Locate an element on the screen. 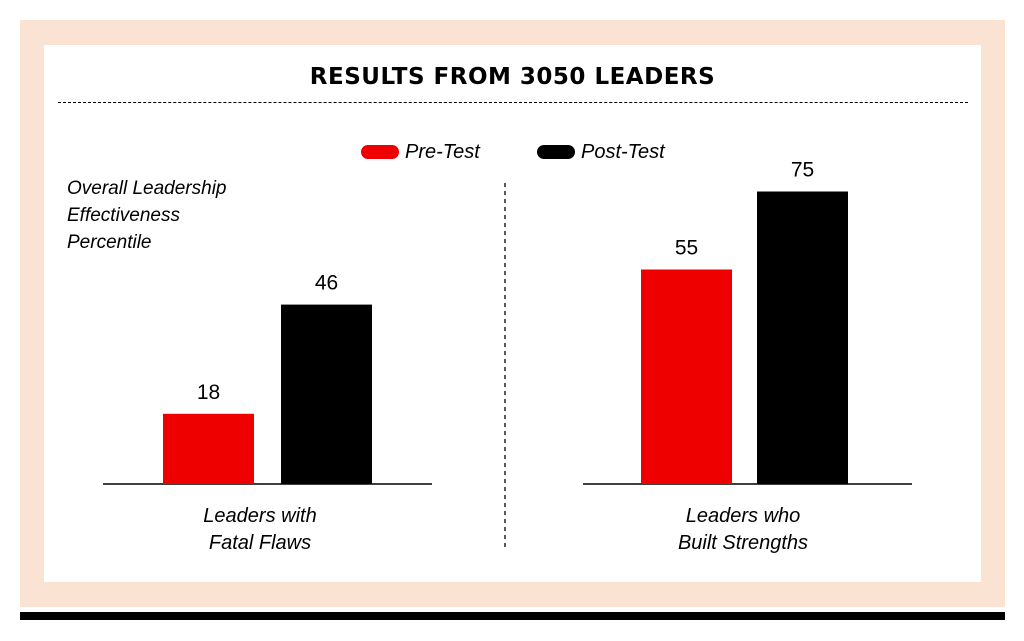 Image resolution: width=1024 pixels, height=641 pixels. legend-item-post-test: Post-Test is located at coordinates (601, 152).